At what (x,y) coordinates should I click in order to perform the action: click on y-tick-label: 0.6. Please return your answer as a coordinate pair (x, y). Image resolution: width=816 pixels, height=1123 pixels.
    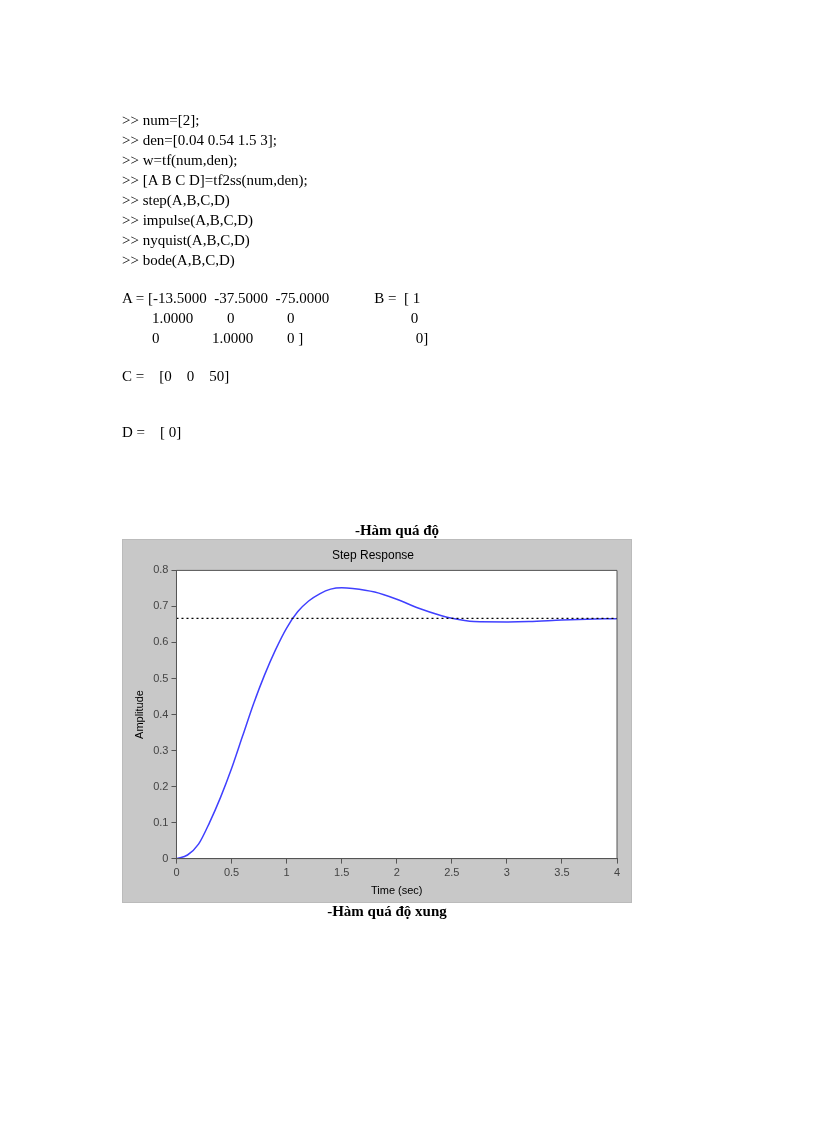
    Looking at the image, I should click on (161, 641).